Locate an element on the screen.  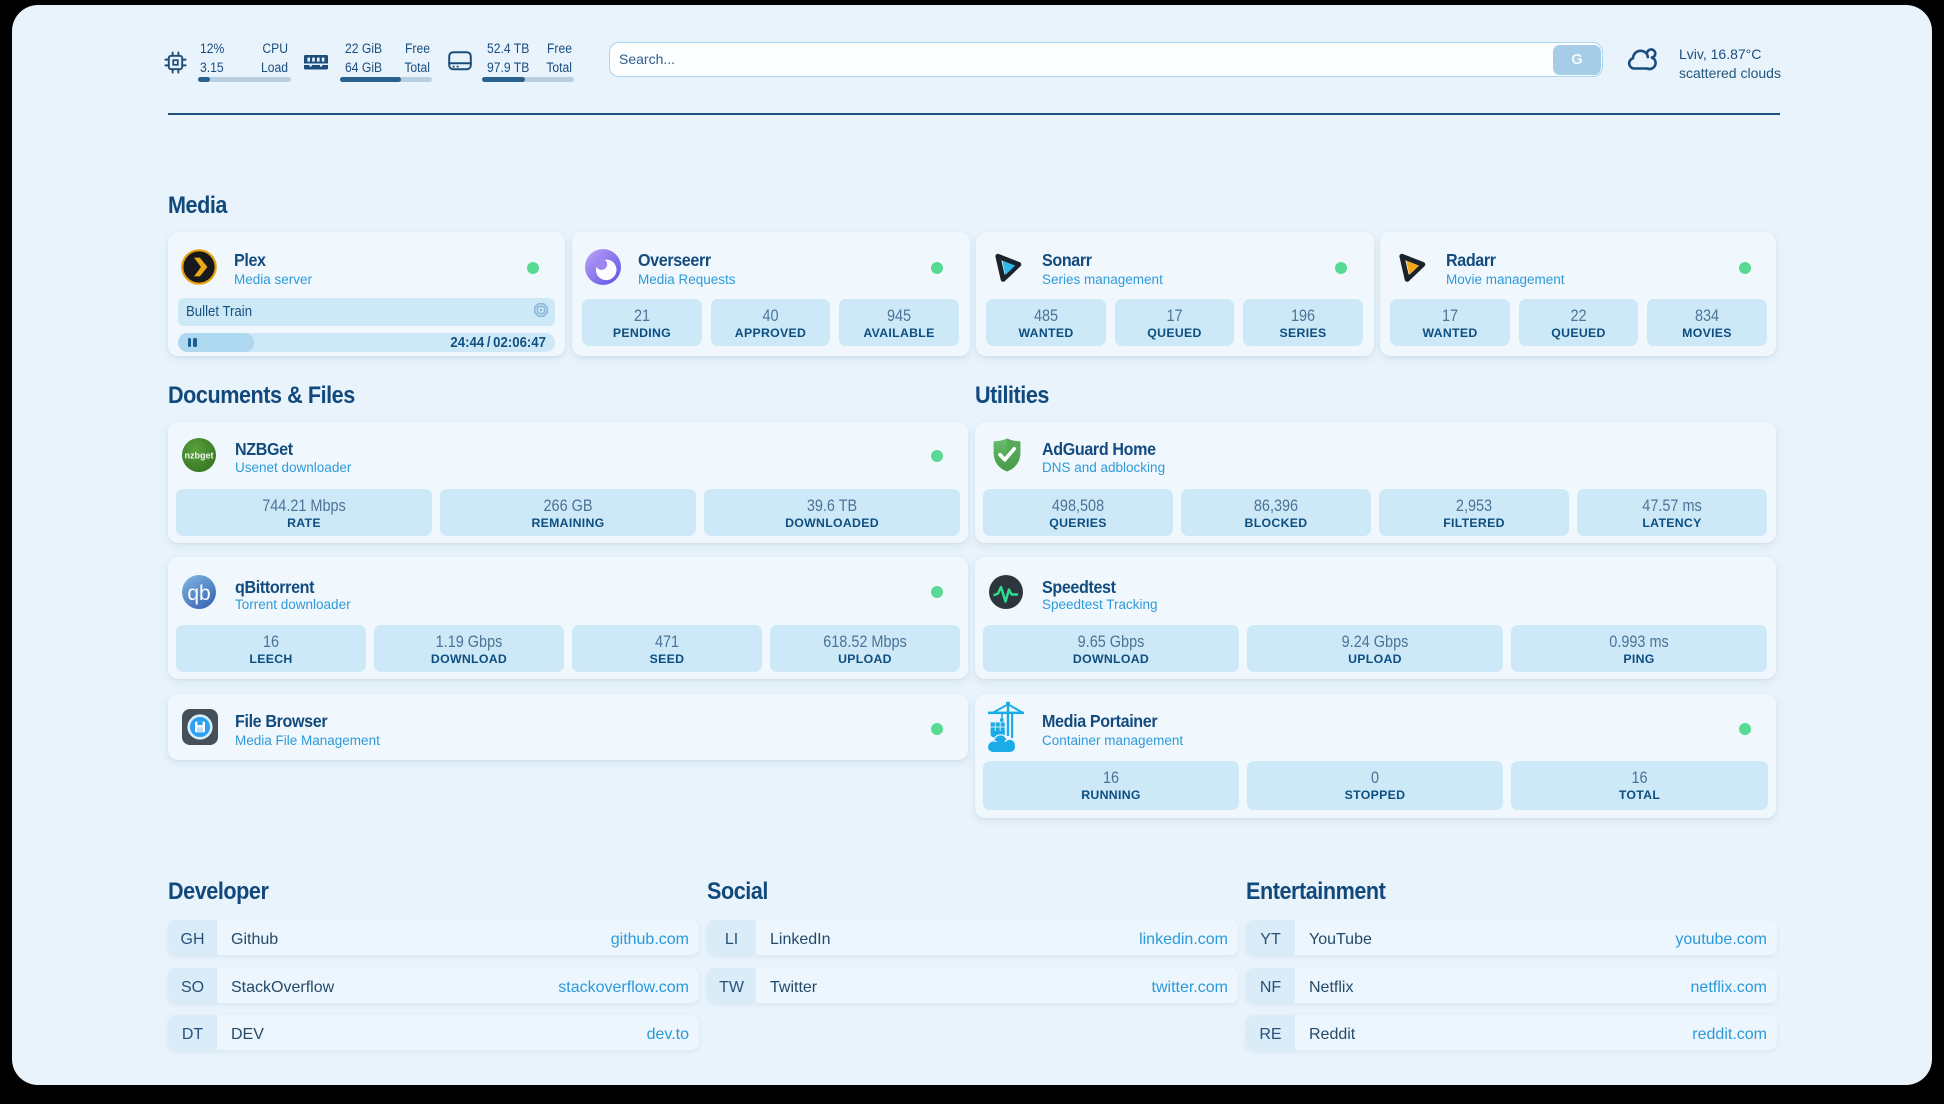
svg-text: nzbget is located at coordinates (199, 456).